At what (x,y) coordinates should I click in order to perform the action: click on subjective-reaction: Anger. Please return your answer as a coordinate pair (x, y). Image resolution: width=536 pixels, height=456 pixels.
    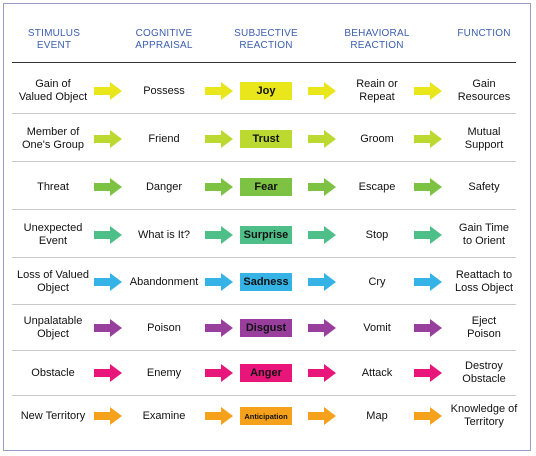
    Looking at the image, I should click on (266, 373).